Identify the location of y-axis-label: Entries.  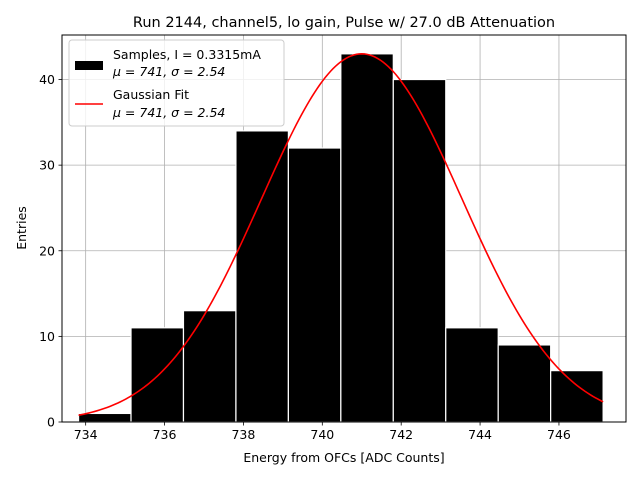
(21, 228).